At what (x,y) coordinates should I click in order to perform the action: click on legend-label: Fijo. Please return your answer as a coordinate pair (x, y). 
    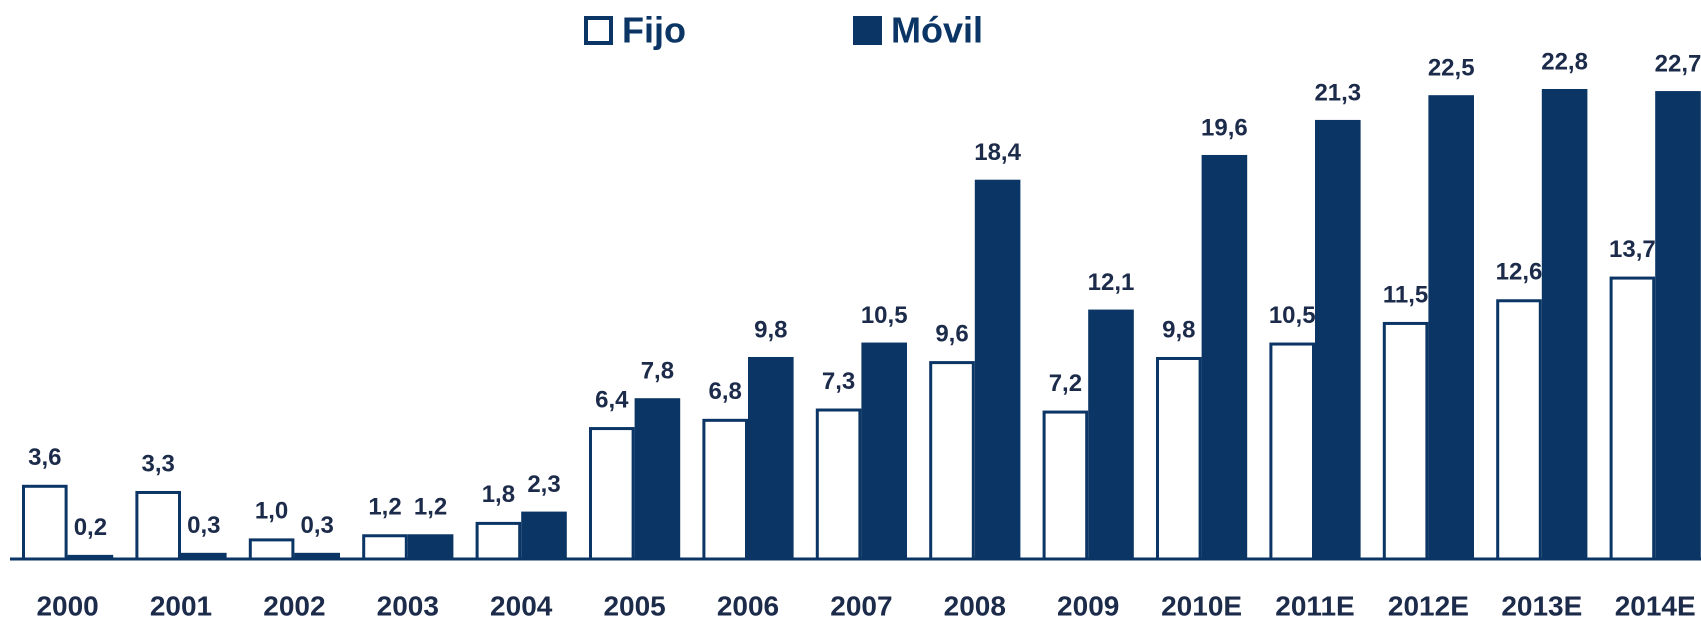
    Looking at the image, I should click on (654, 30).